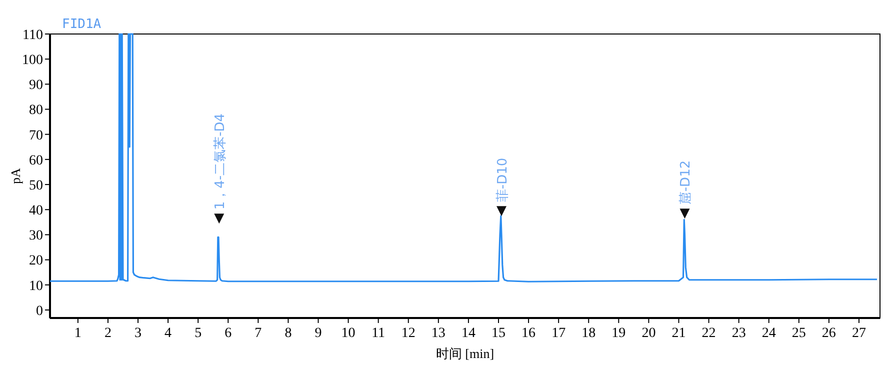 The image size is (886, 366). What do you see at coordinates (829, 333) in the screenshot?
I see `x-tick-label: 26` at bounding box center [829, 333].